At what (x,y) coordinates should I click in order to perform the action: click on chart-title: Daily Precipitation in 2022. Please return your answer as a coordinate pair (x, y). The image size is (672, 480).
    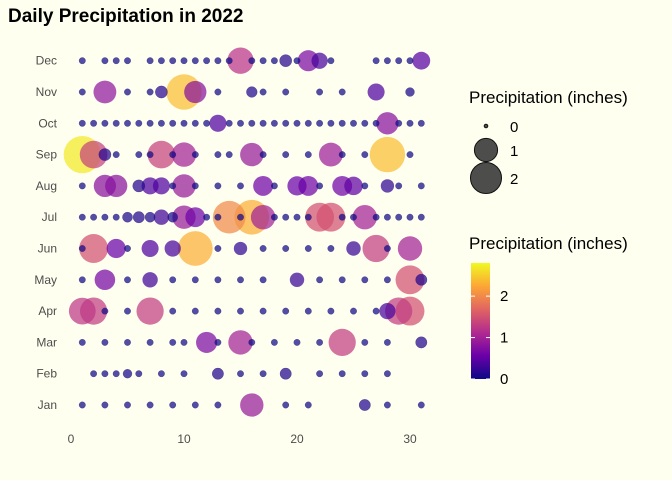
    Looking at the image, I should click on (126, 16).